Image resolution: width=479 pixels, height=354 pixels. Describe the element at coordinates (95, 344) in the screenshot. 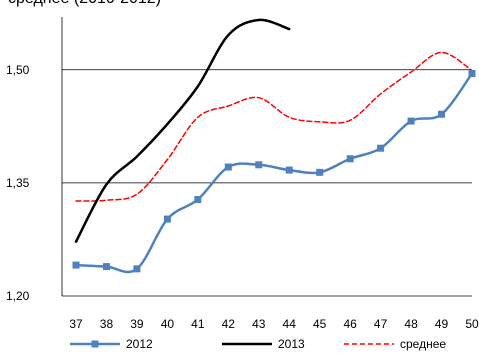

I see `legend-marker` at that location.